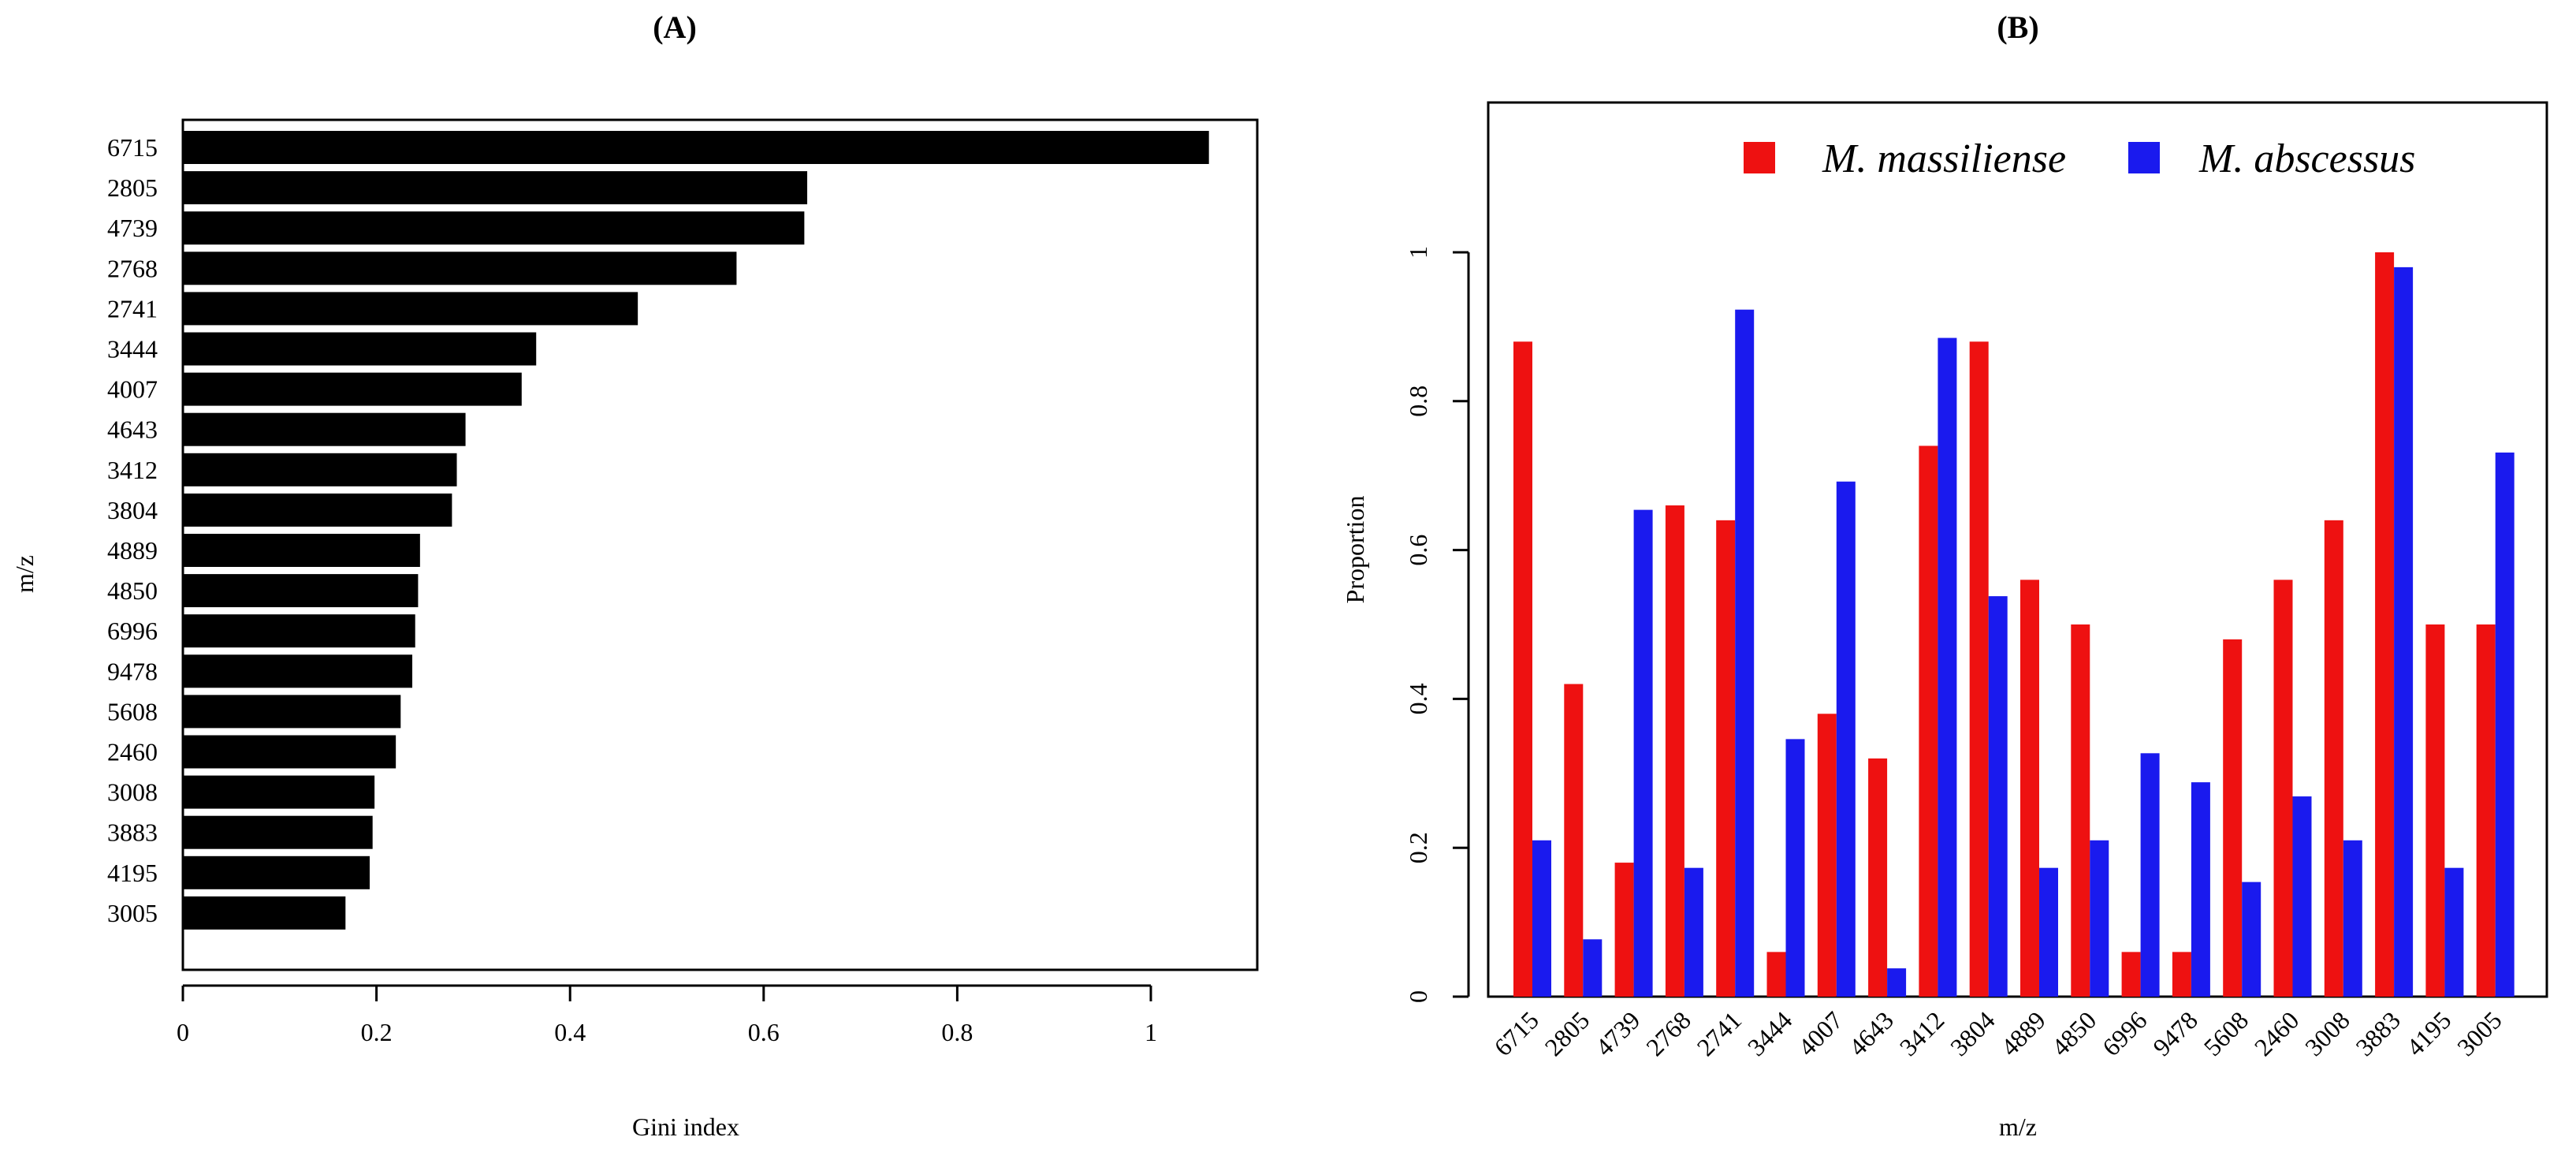 Image resolution: width=2576 pixels, height=1163 pixels. Describe the element at coordinates (1618, 1033) in the screenshot. I see `x-tick-label-b-4739: 4739` at that location.